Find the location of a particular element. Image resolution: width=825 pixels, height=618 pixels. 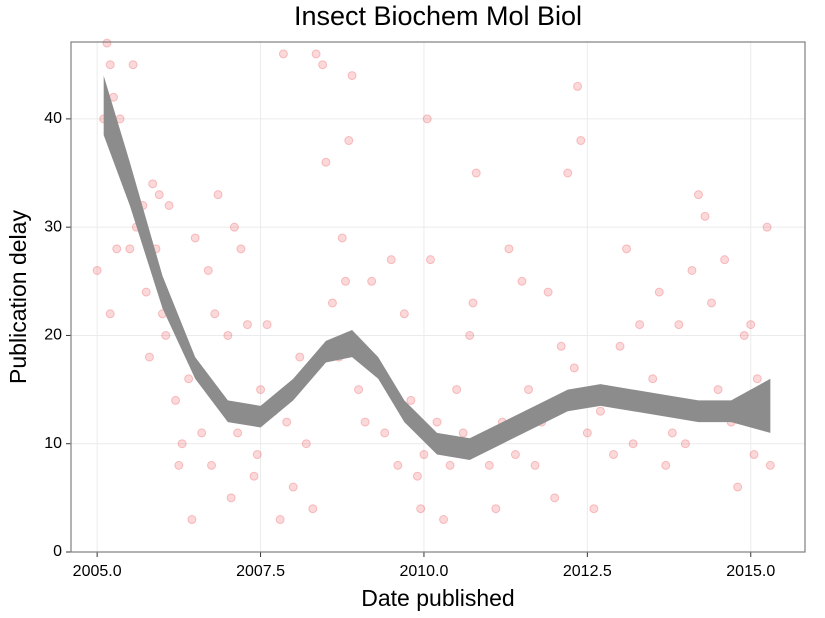

y-tick-label: 20 is located at coordinates (53, 335).